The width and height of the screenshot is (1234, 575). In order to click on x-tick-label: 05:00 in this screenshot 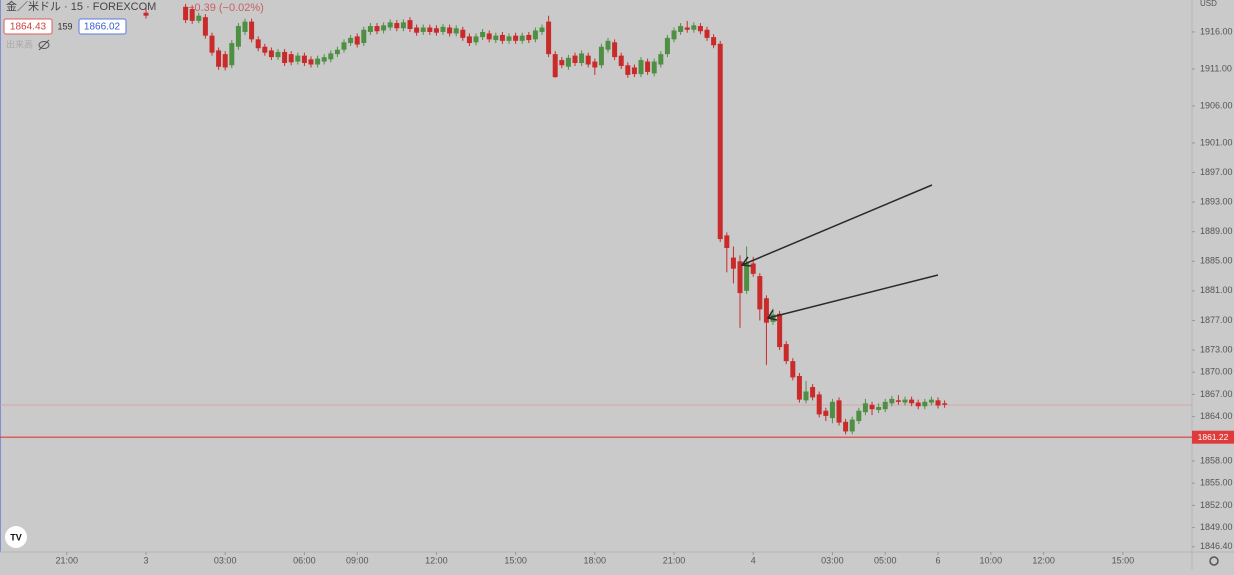, I will do `click(885, 560)`.